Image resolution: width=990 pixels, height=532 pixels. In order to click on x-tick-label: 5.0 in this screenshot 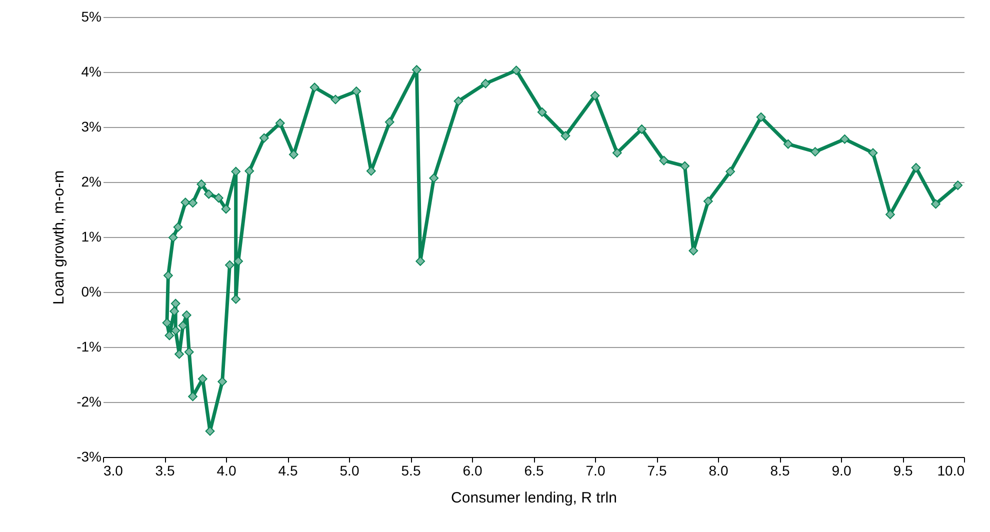, I will do `click(350, 470)`.